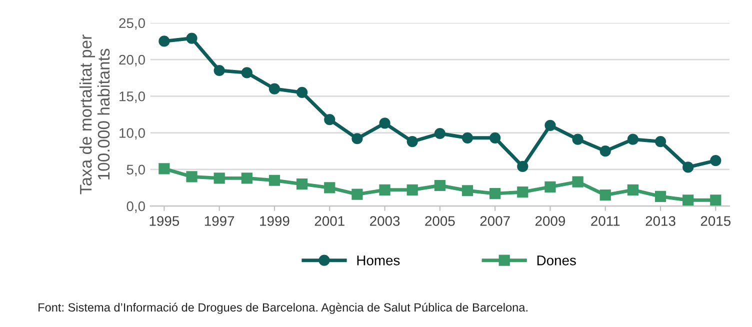  Describe the element at coordinates (165, 221) in the screenshot. I see `x-tick-label: 1995` at that location.